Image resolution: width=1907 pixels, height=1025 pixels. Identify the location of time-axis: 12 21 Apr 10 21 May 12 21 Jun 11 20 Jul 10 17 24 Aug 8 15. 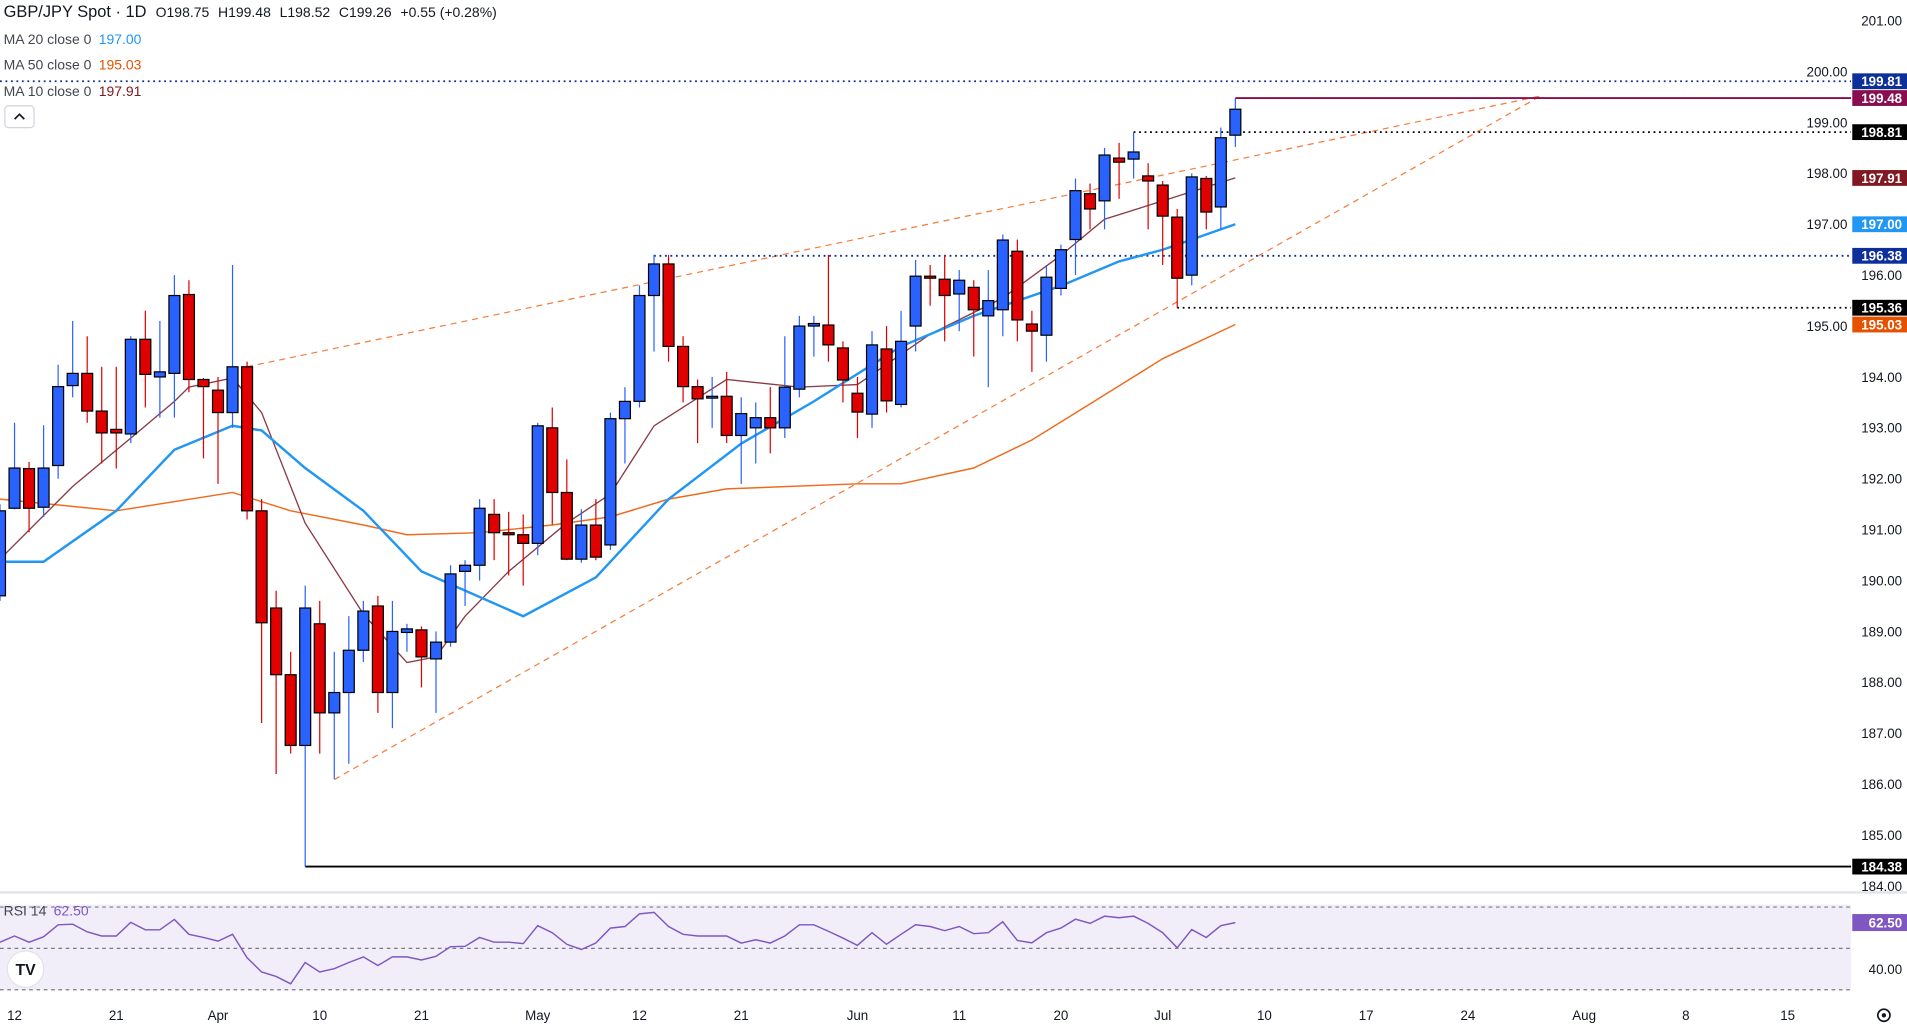
(901, 1015).